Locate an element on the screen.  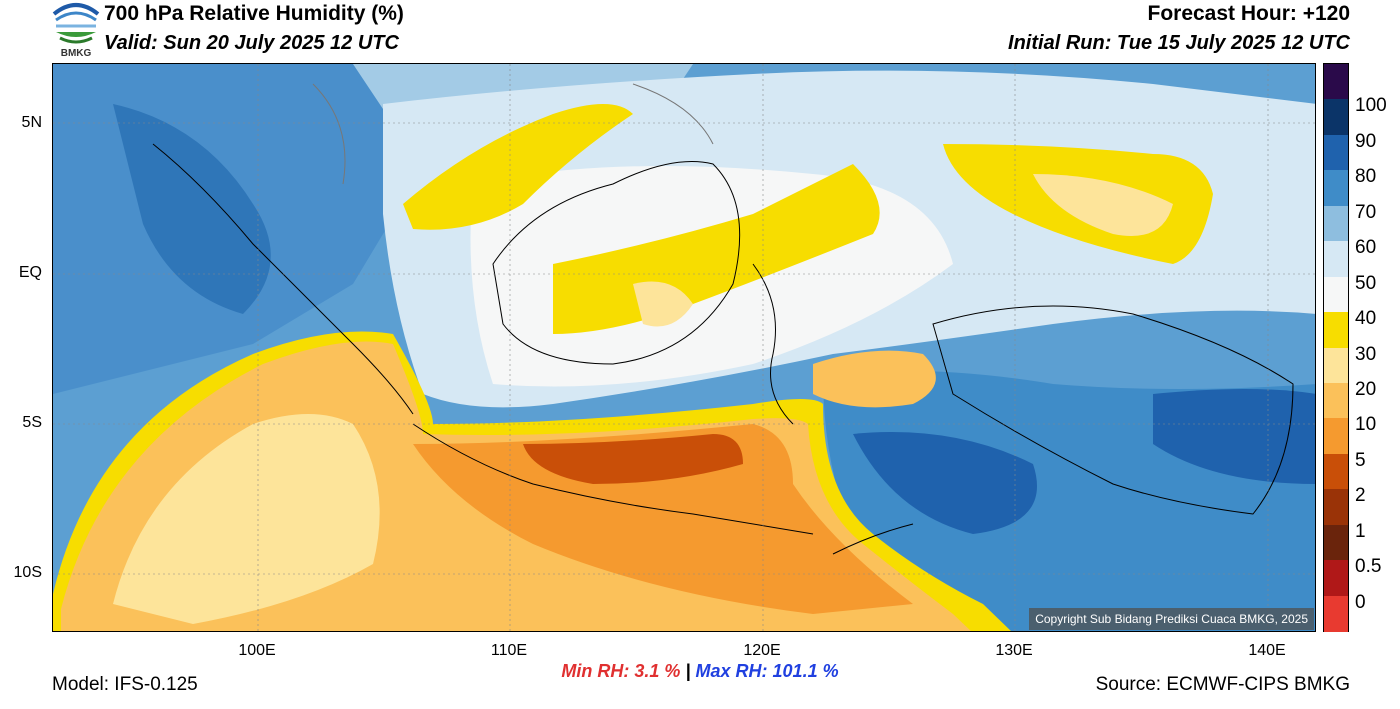
colorbar-label: 0.5 is located at coordinates (1368, 567).